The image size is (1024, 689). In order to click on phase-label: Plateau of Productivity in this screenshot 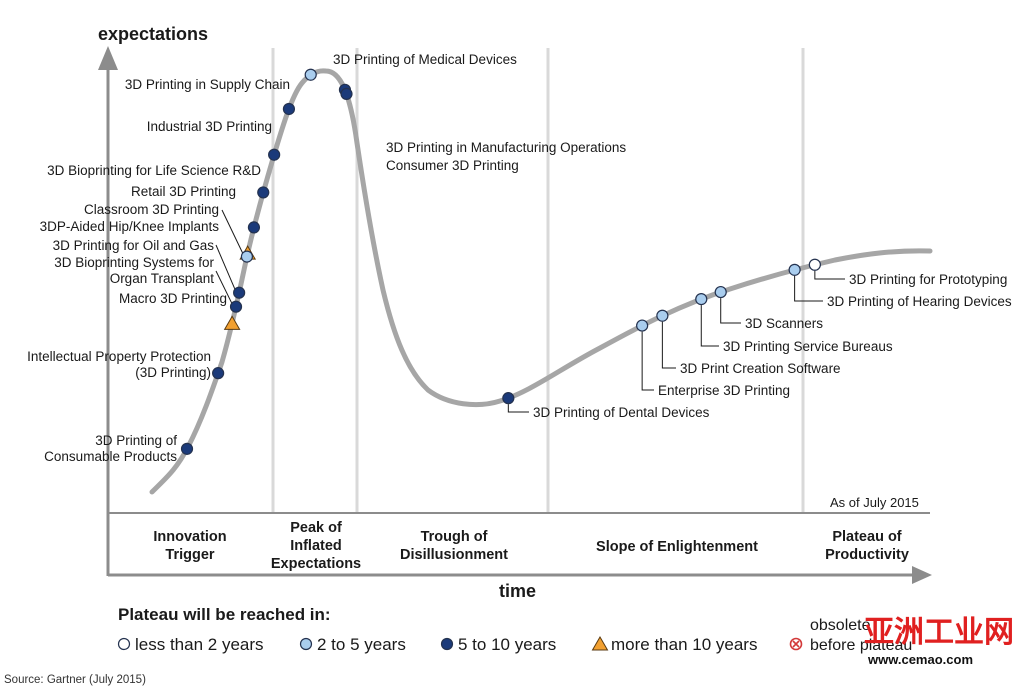, I will do `click(867, 546)`.